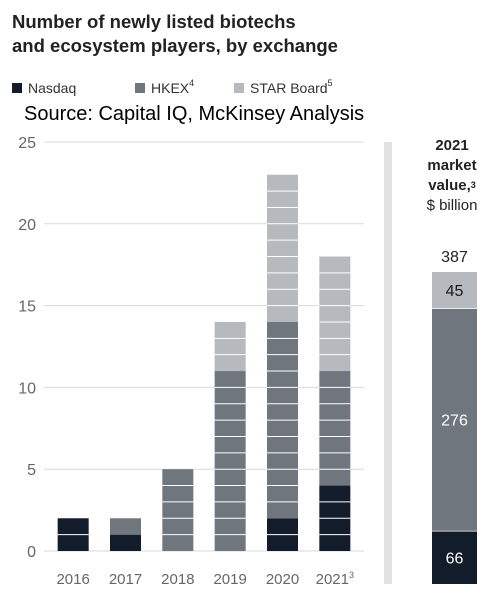  I want to click on market-value-label-nasdaq: 66, so click(455, 558).